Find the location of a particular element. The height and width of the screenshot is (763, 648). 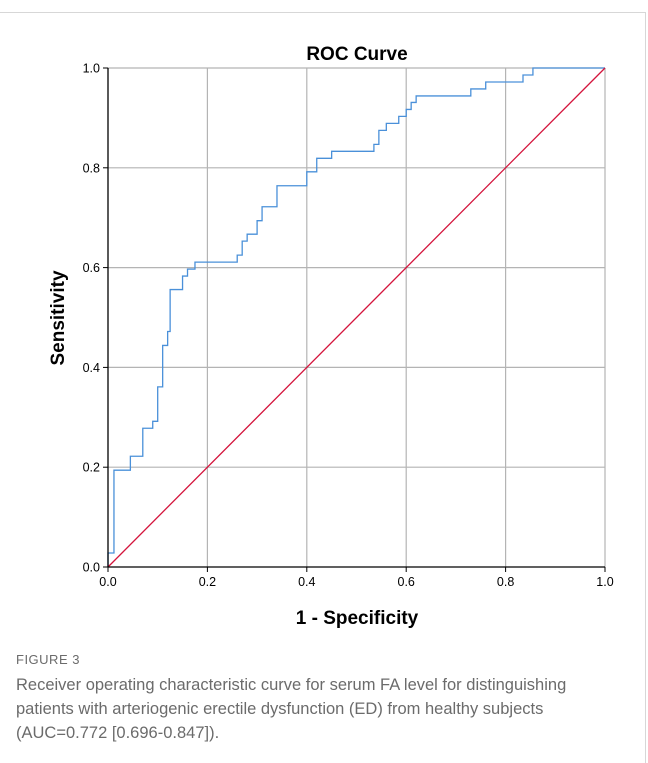

y-tick-label-5: 1.0 is located at coordinates (91, 69).